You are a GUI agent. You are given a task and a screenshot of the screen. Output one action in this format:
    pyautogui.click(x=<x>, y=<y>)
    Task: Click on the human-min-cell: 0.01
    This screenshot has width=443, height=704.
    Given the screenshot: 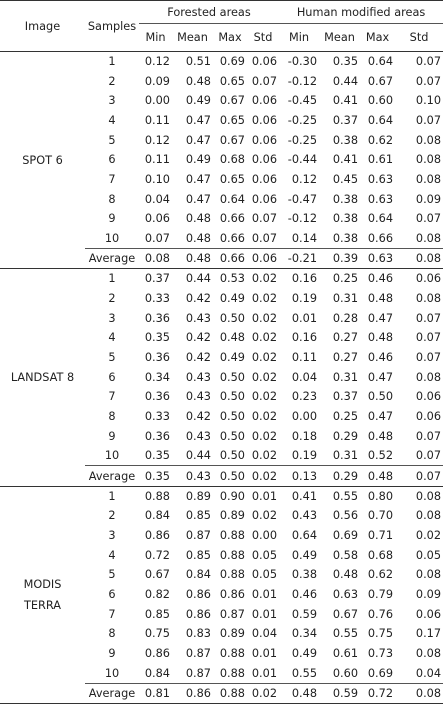 What is the action you would take?
    pyautogui.click(x=304, y=318)
    